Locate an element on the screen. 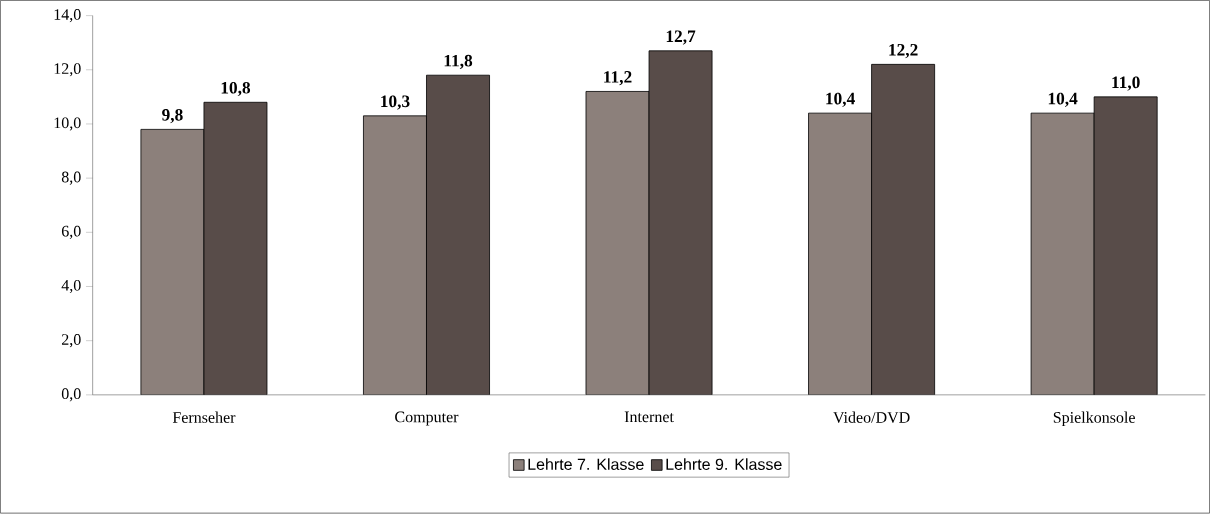 The width and height of the screenshot is (1210, 514). x-tick-label: Computer is located at coordinates (427, 418).